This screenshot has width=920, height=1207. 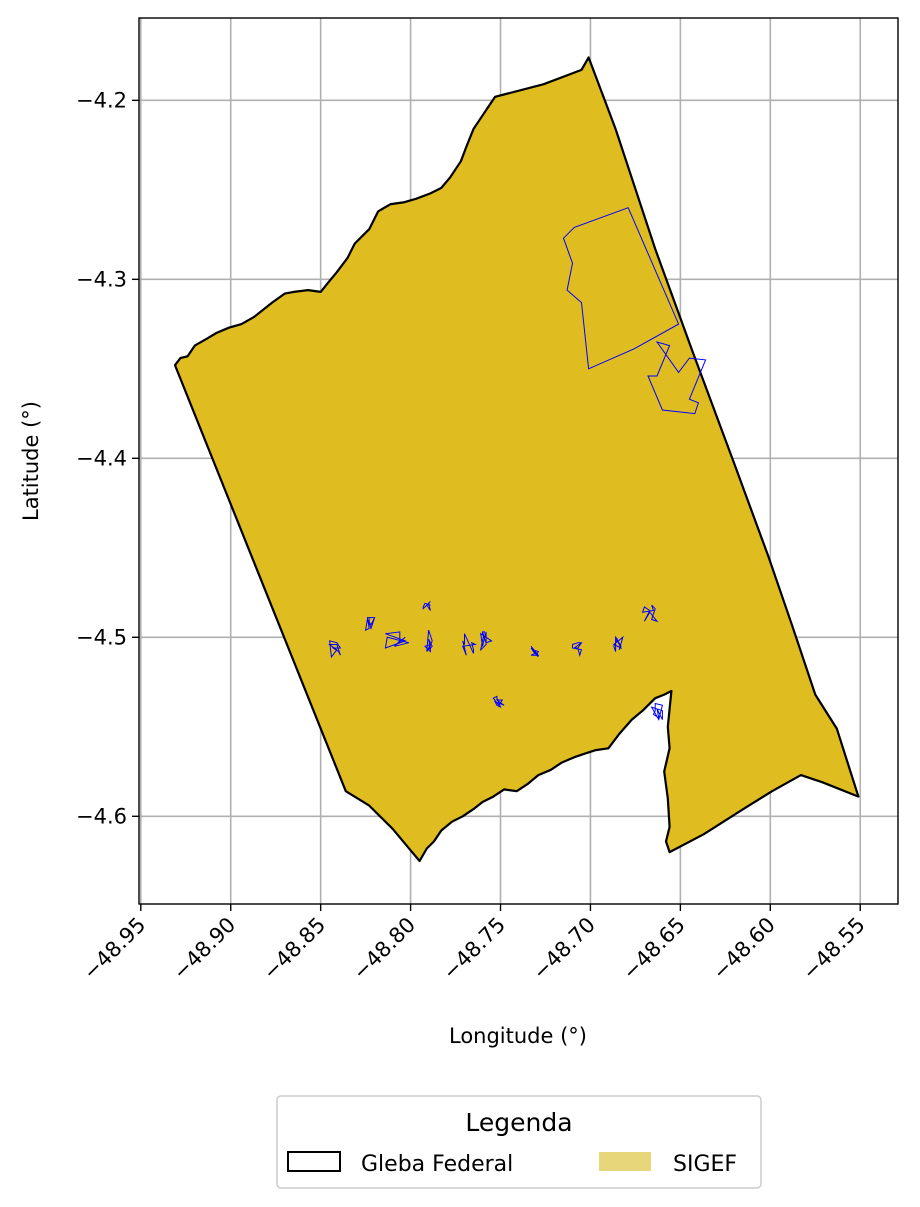 I want to click on legend-swatch-gleba-federal, so click(x=314, y=1161).